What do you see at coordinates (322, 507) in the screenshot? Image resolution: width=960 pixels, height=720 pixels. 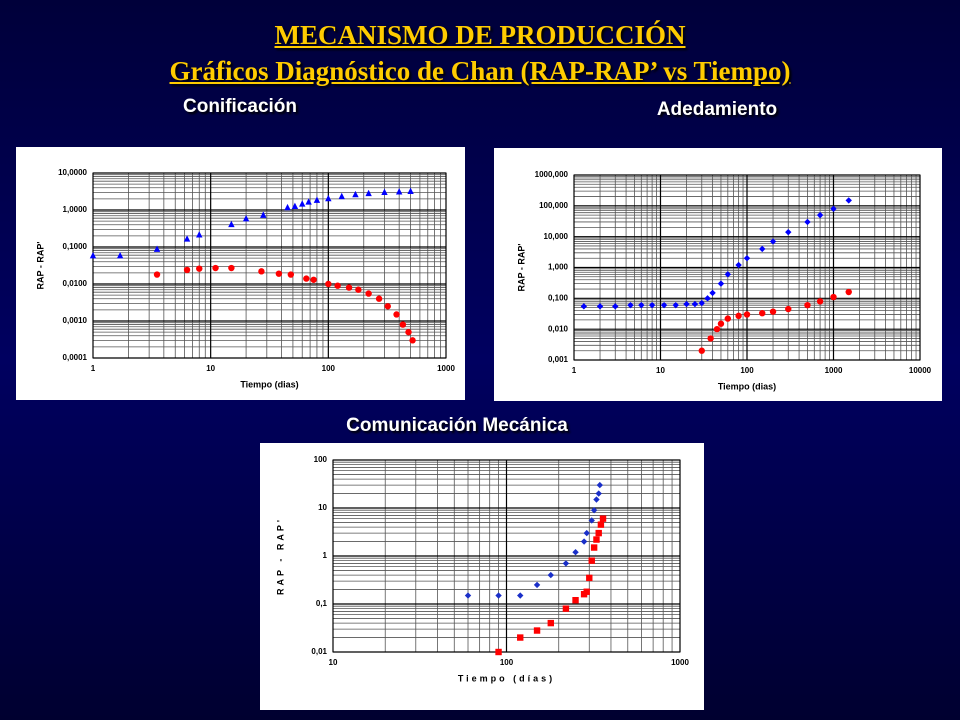 I see `y-tick-label: 10` at bounding box center [322, 507].